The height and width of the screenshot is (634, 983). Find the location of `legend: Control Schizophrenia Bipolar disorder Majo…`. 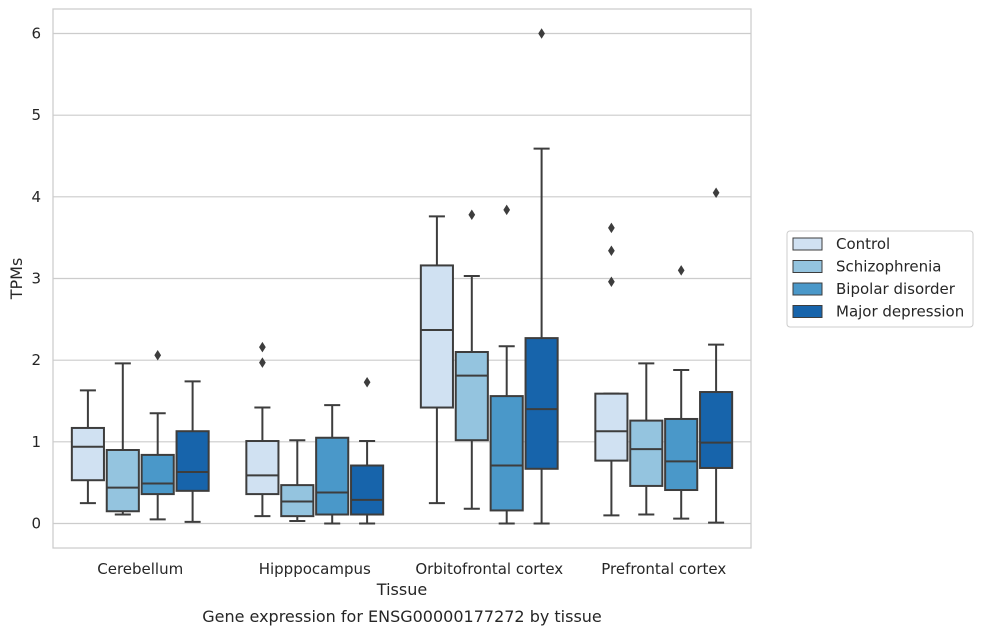

legend: Control Schizophrenia Bipolar disorder Majo… is located at coordinates (880, 279).